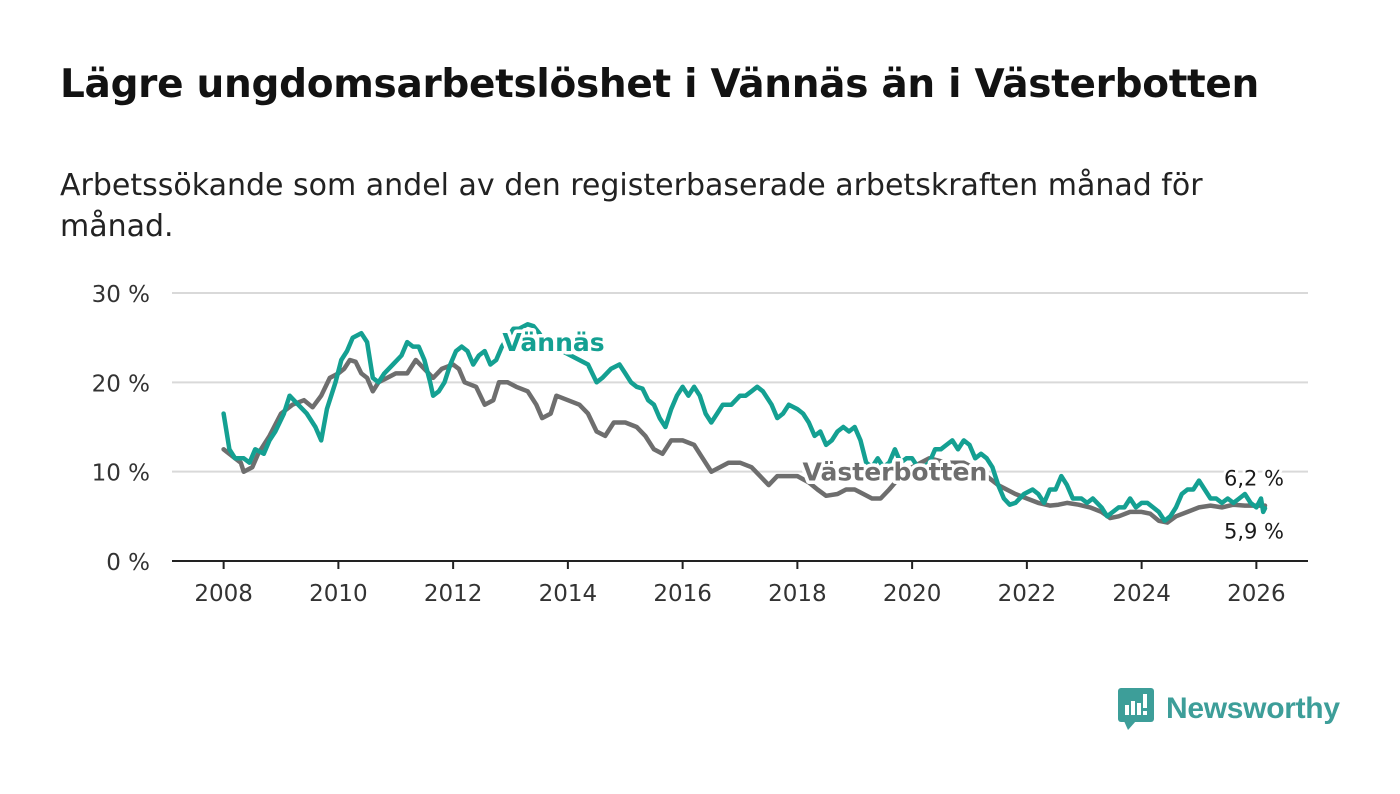  Describe the element at coordinates (453, 594) in the screenshot. I see `x-tick-label: 2012` at that location.